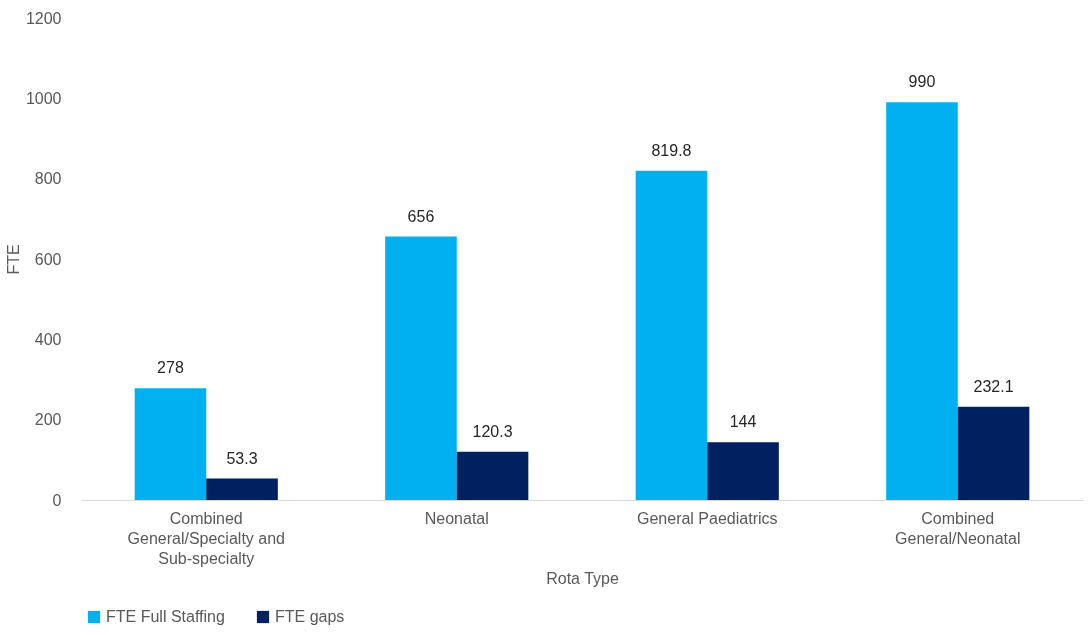  What do you see at coordinates (993, 386) in the screenshot?
I see `data-label: 232.1` at bounding box center [993, 386].